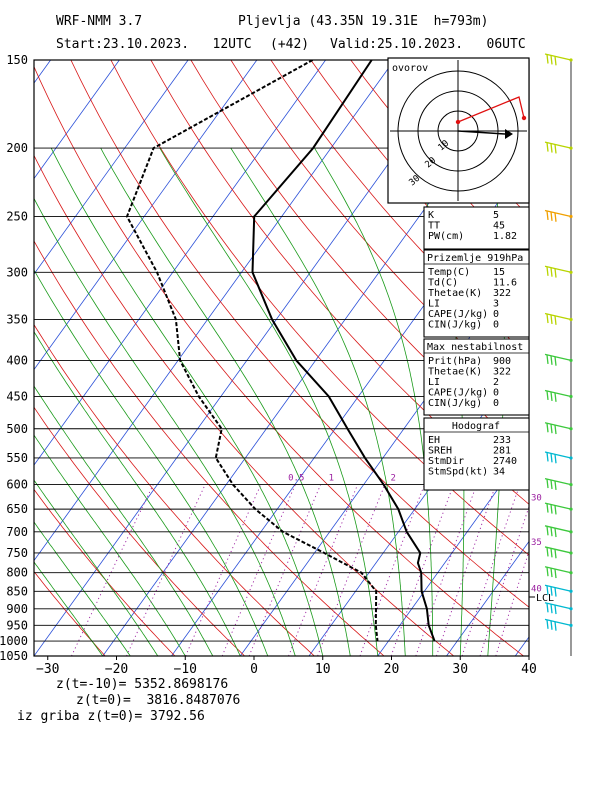 Image resolution: width=600 pixels, height=800 pixels. What do you see at coordinates (17, 591) in the screenshot?
I see `pressure-tick-label: 850` at bounding box center [17, 591].